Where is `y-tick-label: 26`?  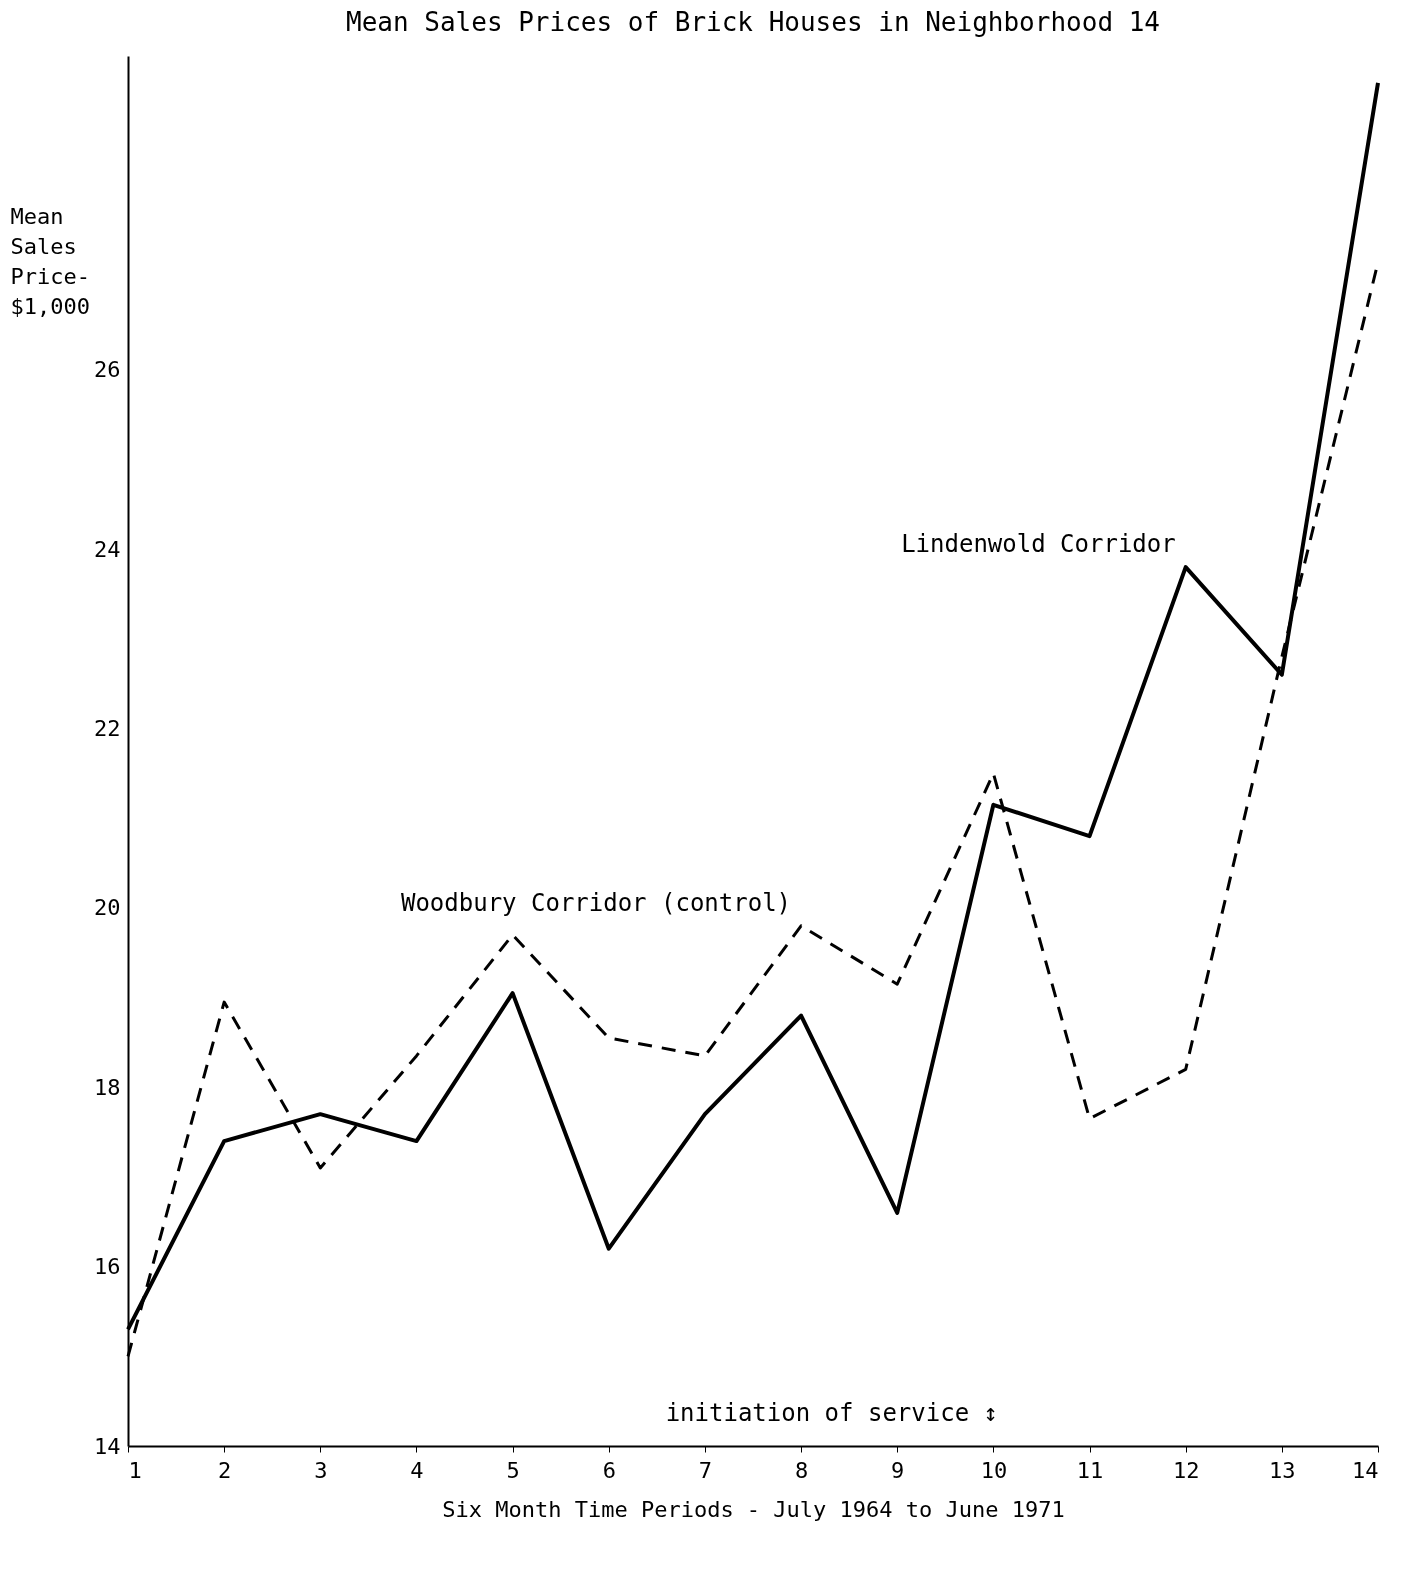 y-tick-label: 26 is located at coordinates (107, 370).